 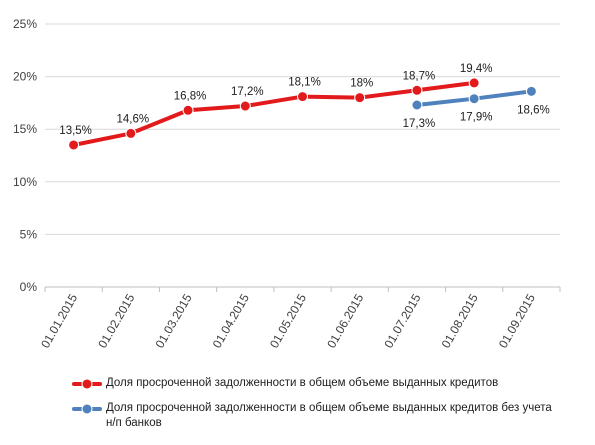 I want to click on x-tick-label: 01.06.2015, so click(x=345, y=320).